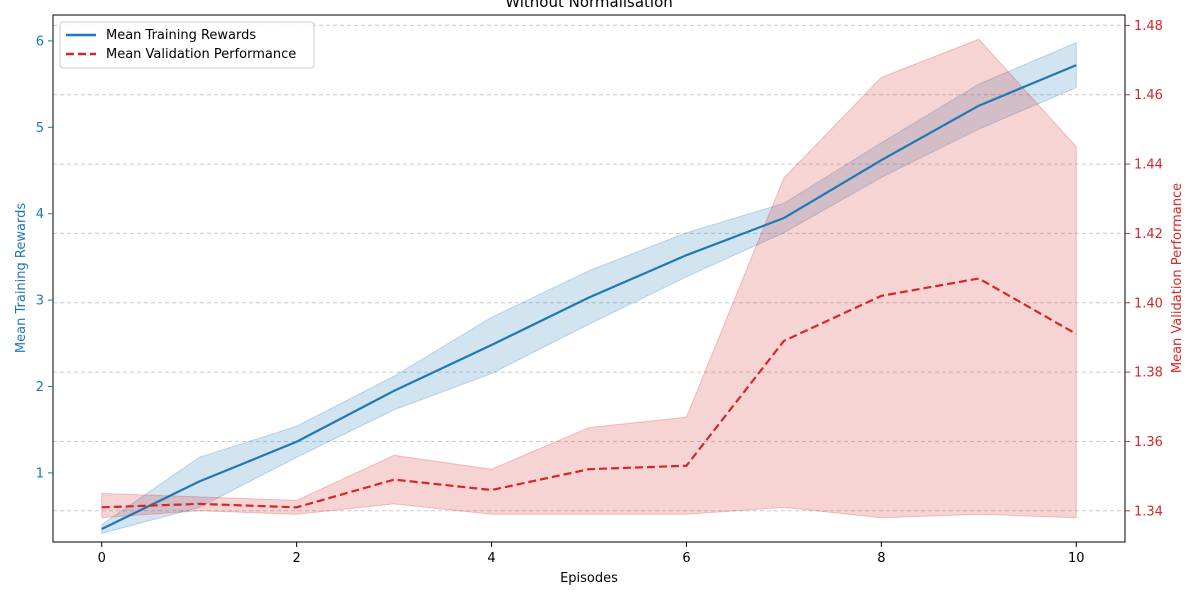  What do you see at coordinates (1148, 95) in the screenshot?
I see `y-right-tick-label: 1.46` at bounding box center [1148, 95].